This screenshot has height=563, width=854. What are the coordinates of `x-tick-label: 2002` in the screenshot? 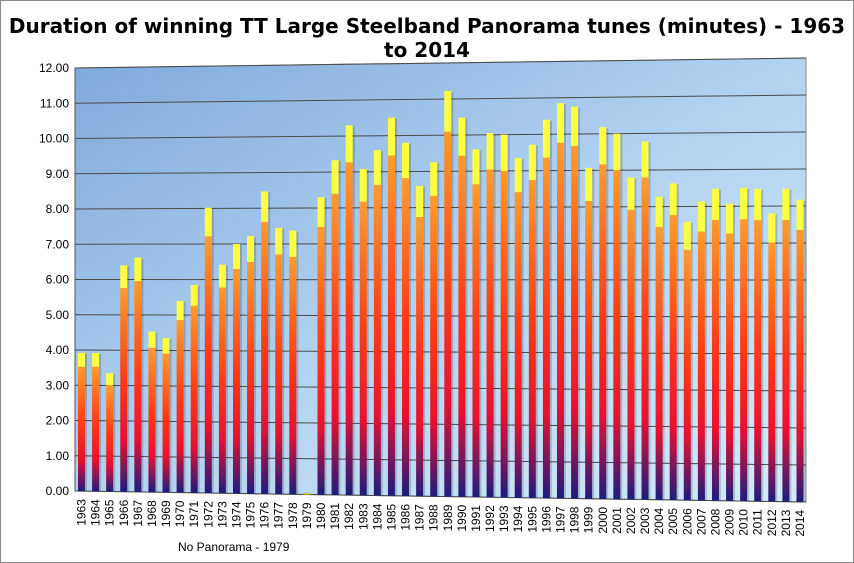 It's located at (631, 520).